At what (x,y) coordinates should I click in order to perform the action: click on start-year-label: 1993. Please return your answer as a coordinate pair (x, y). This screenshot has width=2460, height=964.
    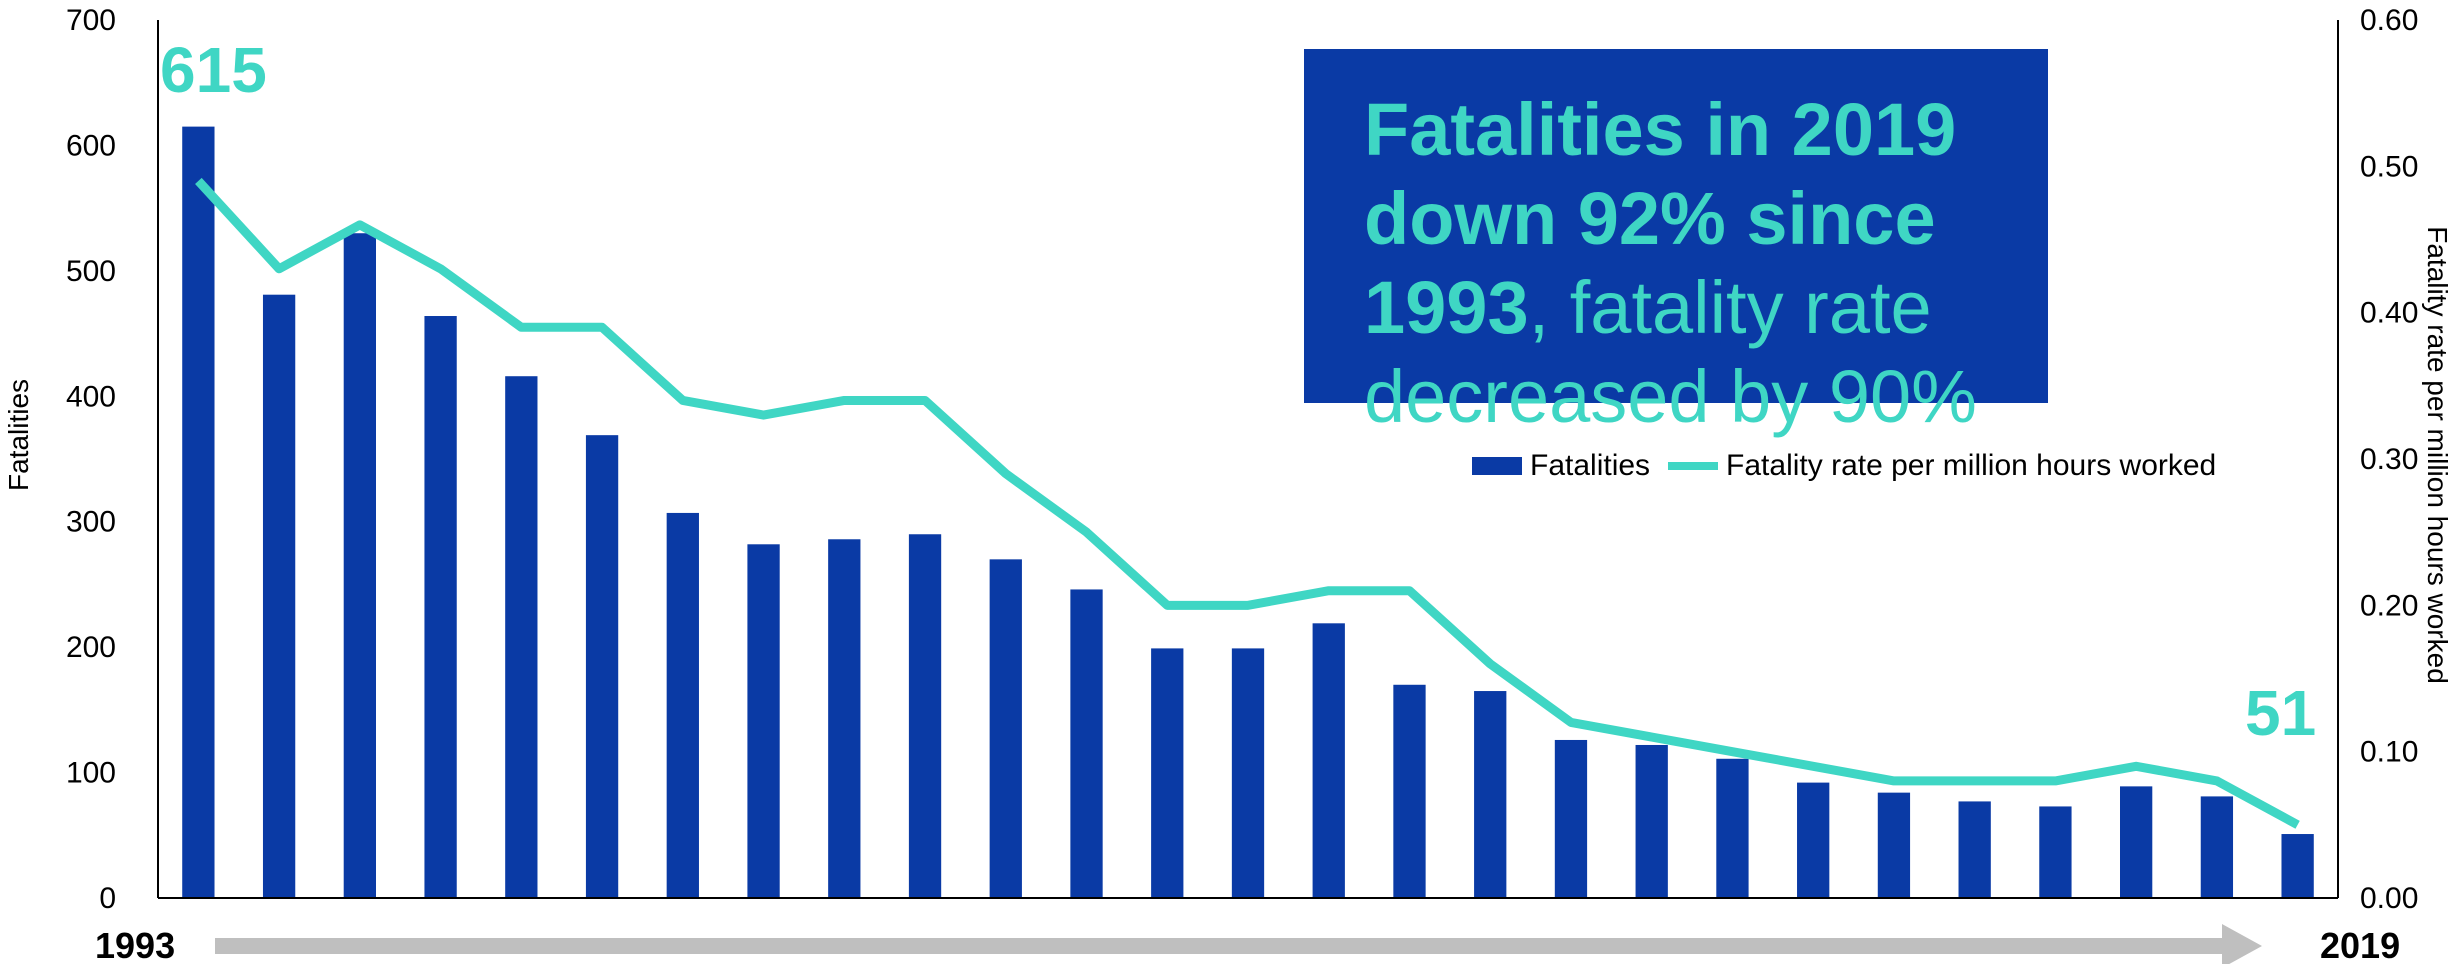
    Looking at the image, I should click on (135, 944).